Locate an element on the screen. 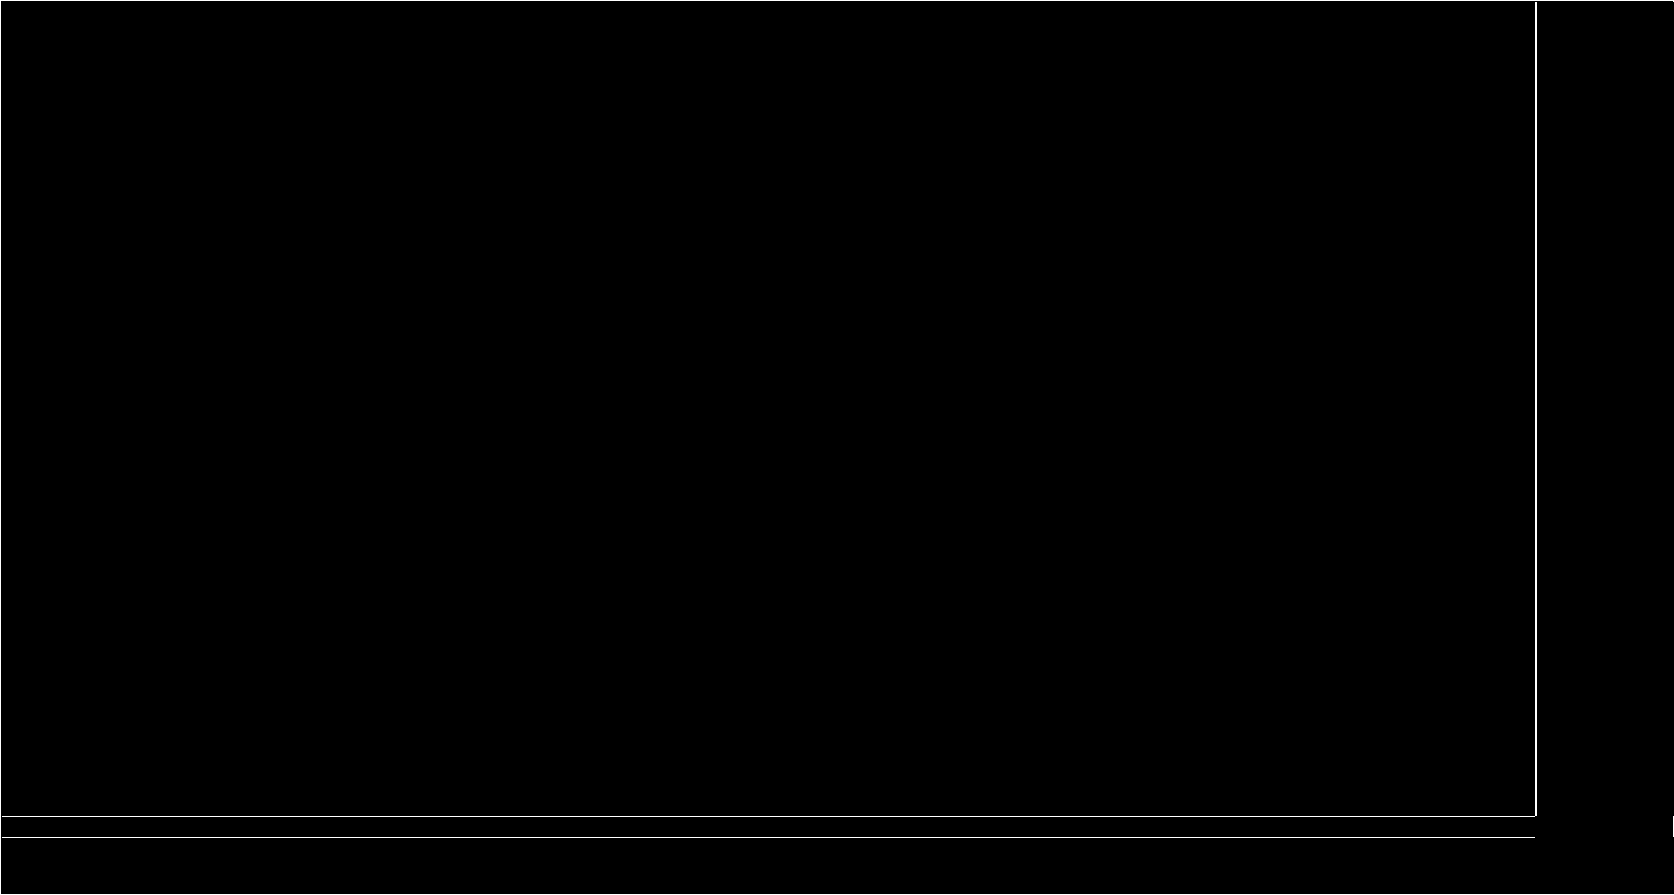  price-axis-left-divider is located at coordinates (1535, 409).